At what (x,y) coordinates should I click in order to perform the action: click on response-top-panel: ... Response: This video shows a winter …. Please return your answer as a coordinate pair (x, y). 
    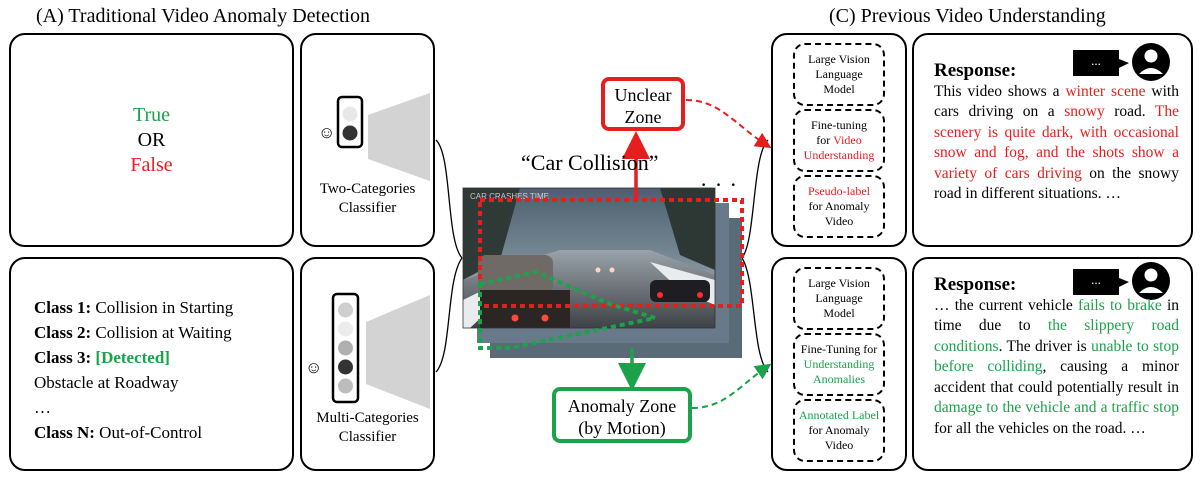
    Looking at the image, I should click on (1052, 140).